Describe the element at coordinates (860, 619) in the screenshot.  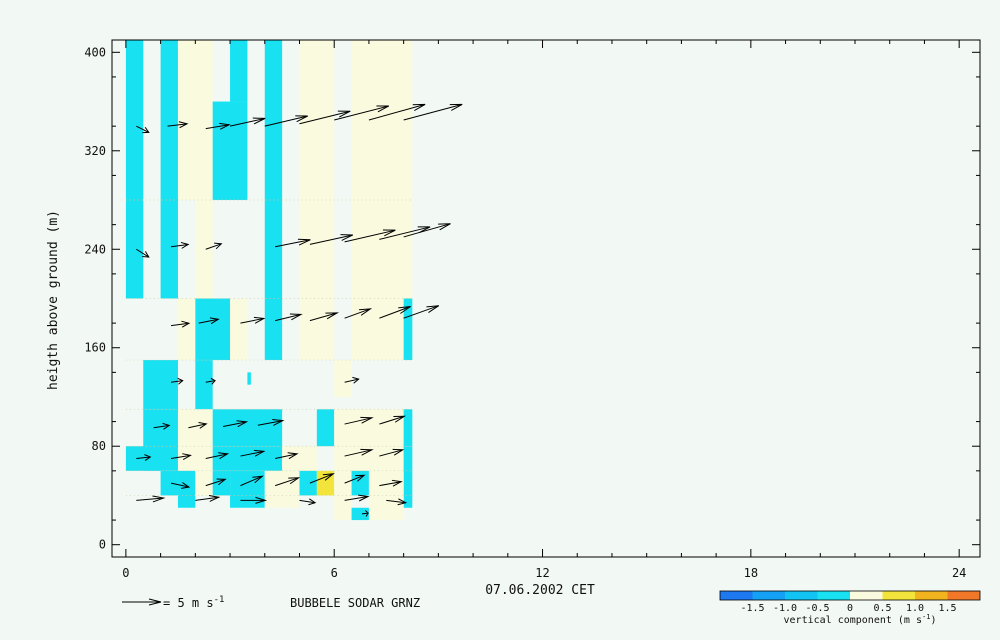
I see `colorbar-label: vertical component (m s-1)` at that location.